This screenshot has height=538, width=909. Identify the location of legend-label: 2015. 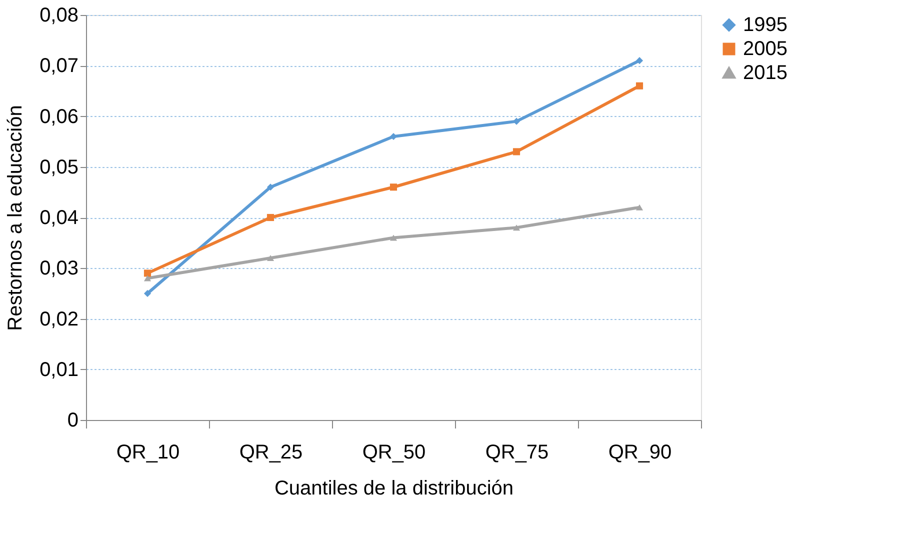
(765, 73).